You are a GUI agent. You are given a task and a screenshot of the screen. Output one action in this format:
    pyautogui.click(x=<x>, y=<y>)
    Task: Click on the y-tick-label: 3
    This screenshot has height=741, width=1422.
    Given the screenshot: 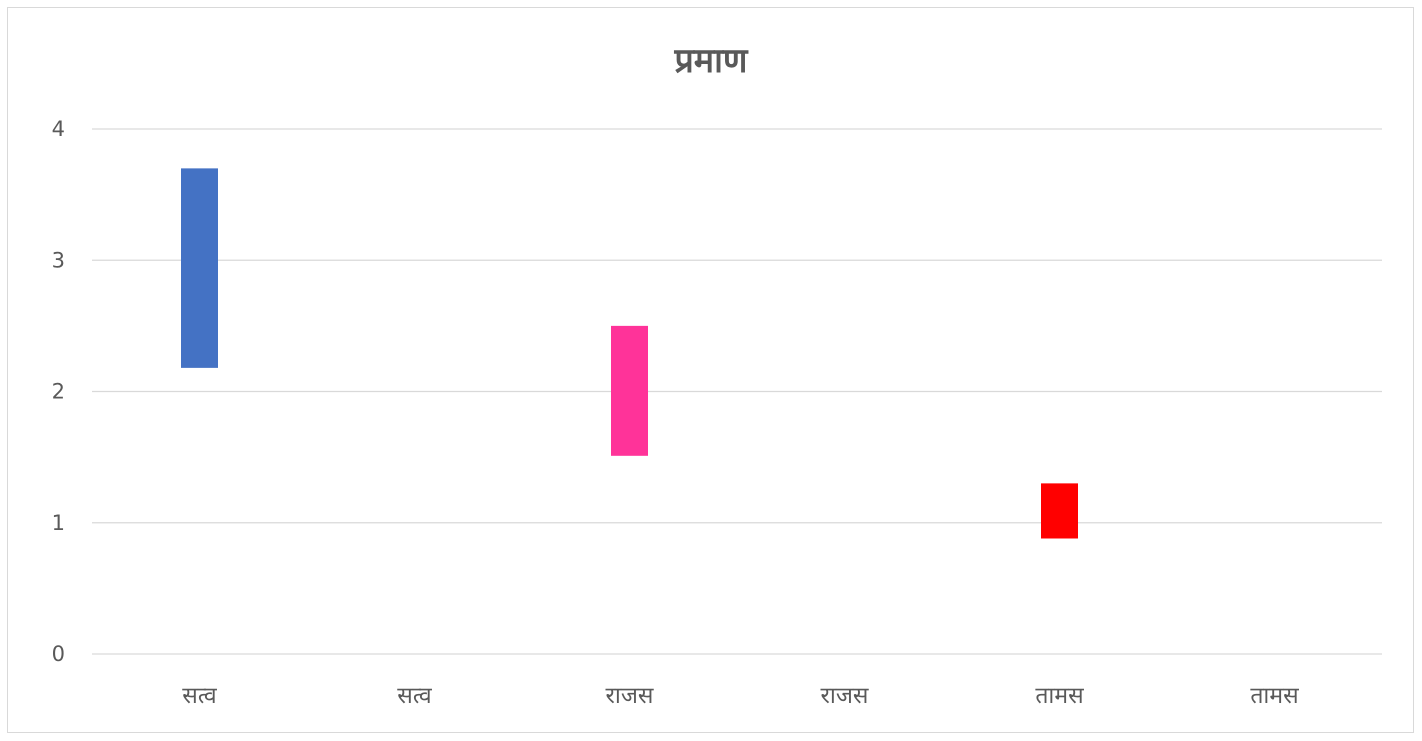 What is the action you would take?
    pyautogui.click(x=58, y=260)
    